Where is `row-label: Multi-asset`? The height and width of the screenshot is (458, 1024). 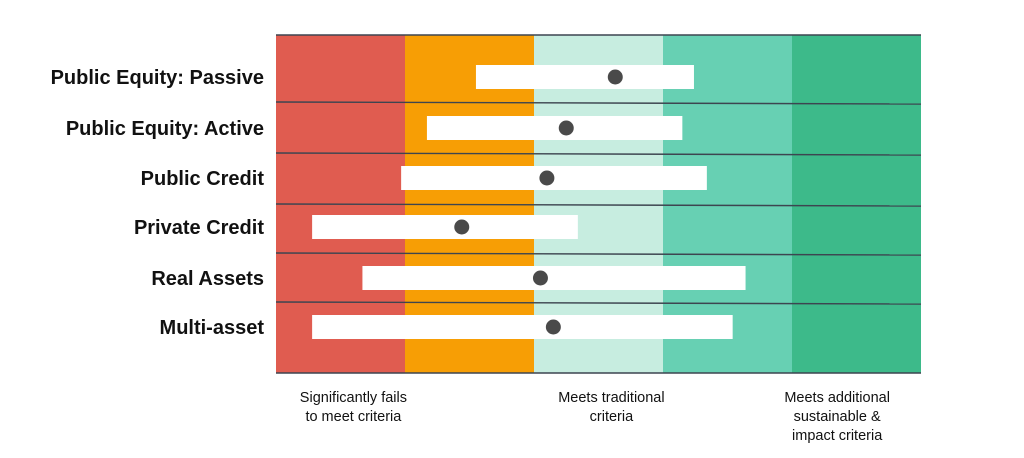 row-label: Multi-asset is located at coordinates (212, 328).